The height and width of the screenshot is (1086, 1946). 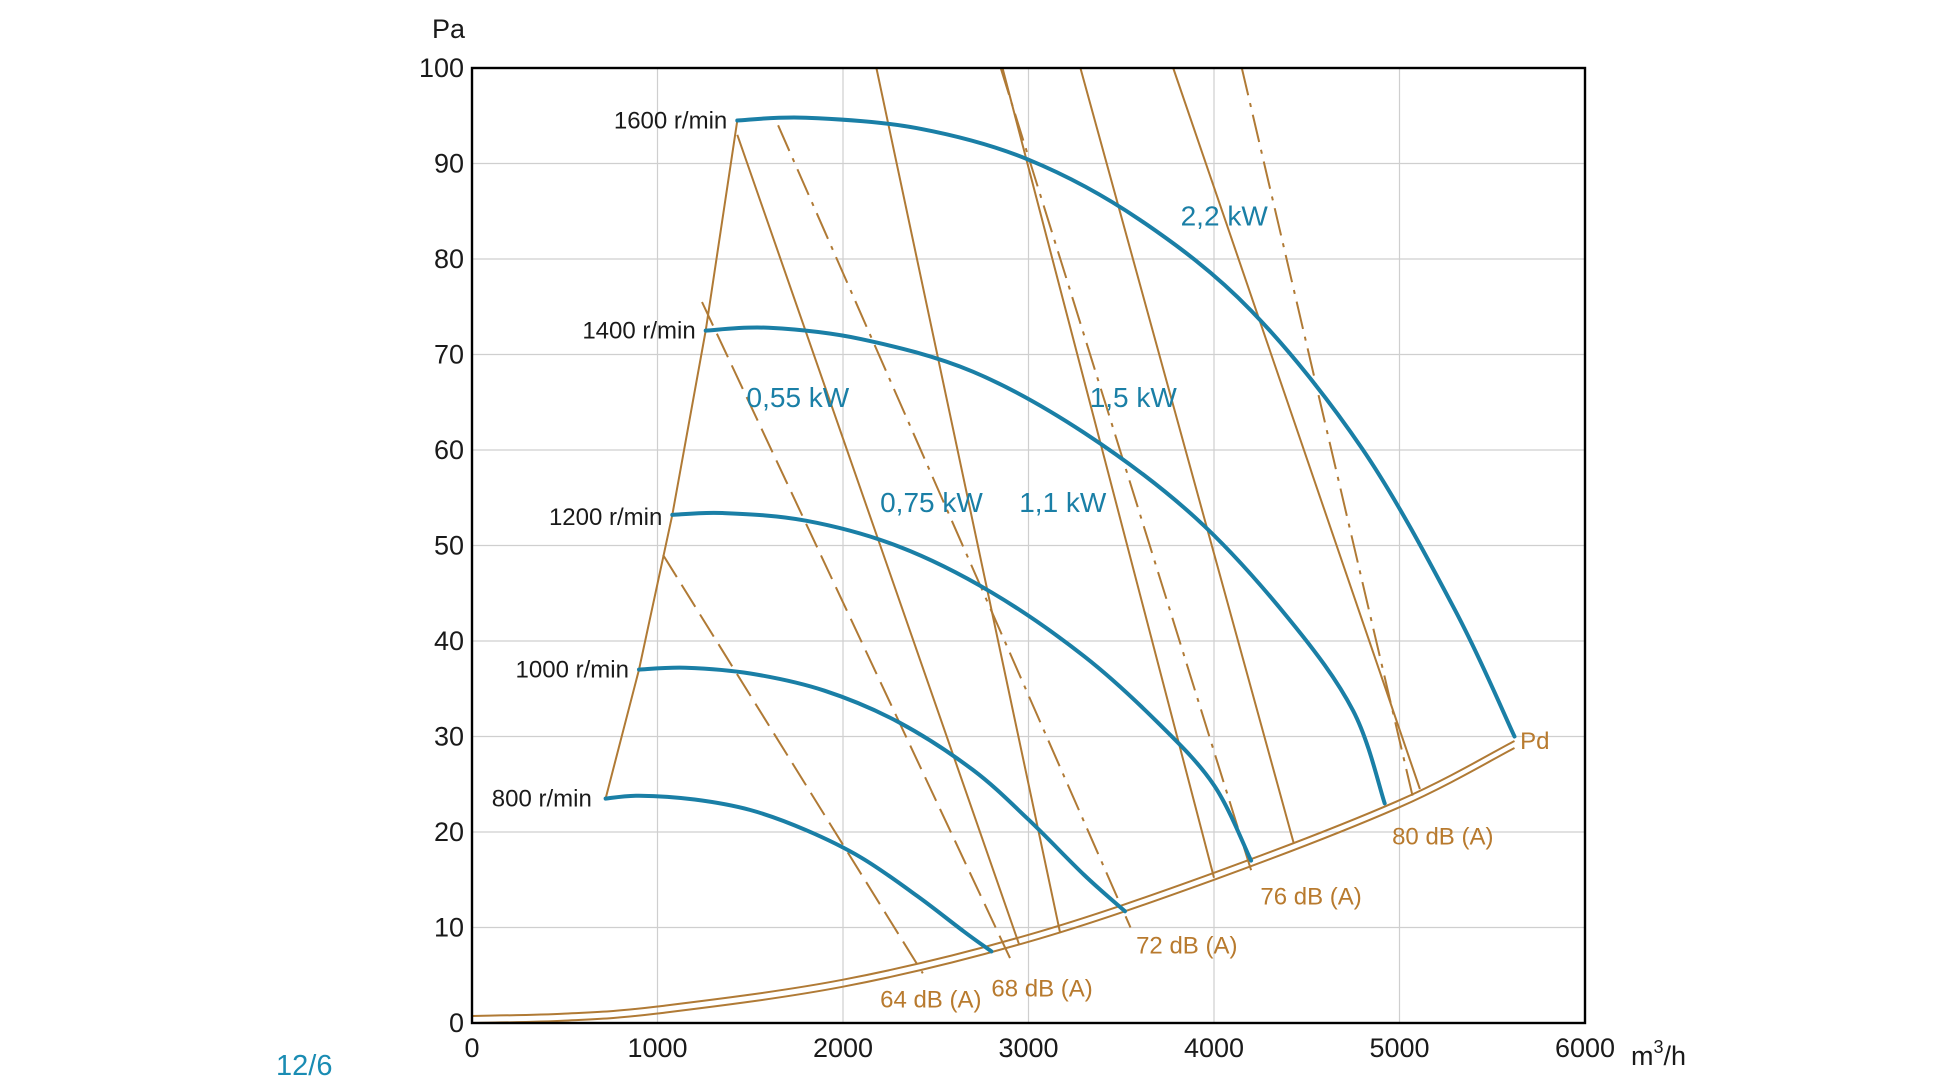 I want to click on fan-curve-1000-r-min, so click(x=882, y=789).